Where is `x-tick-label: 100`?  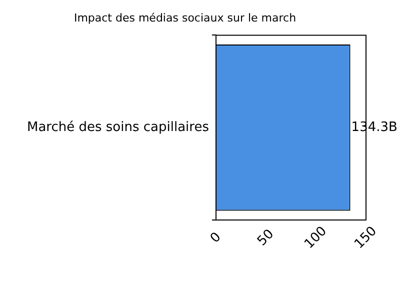 x-tick-label: 100 is located at coordinates (316, 238).